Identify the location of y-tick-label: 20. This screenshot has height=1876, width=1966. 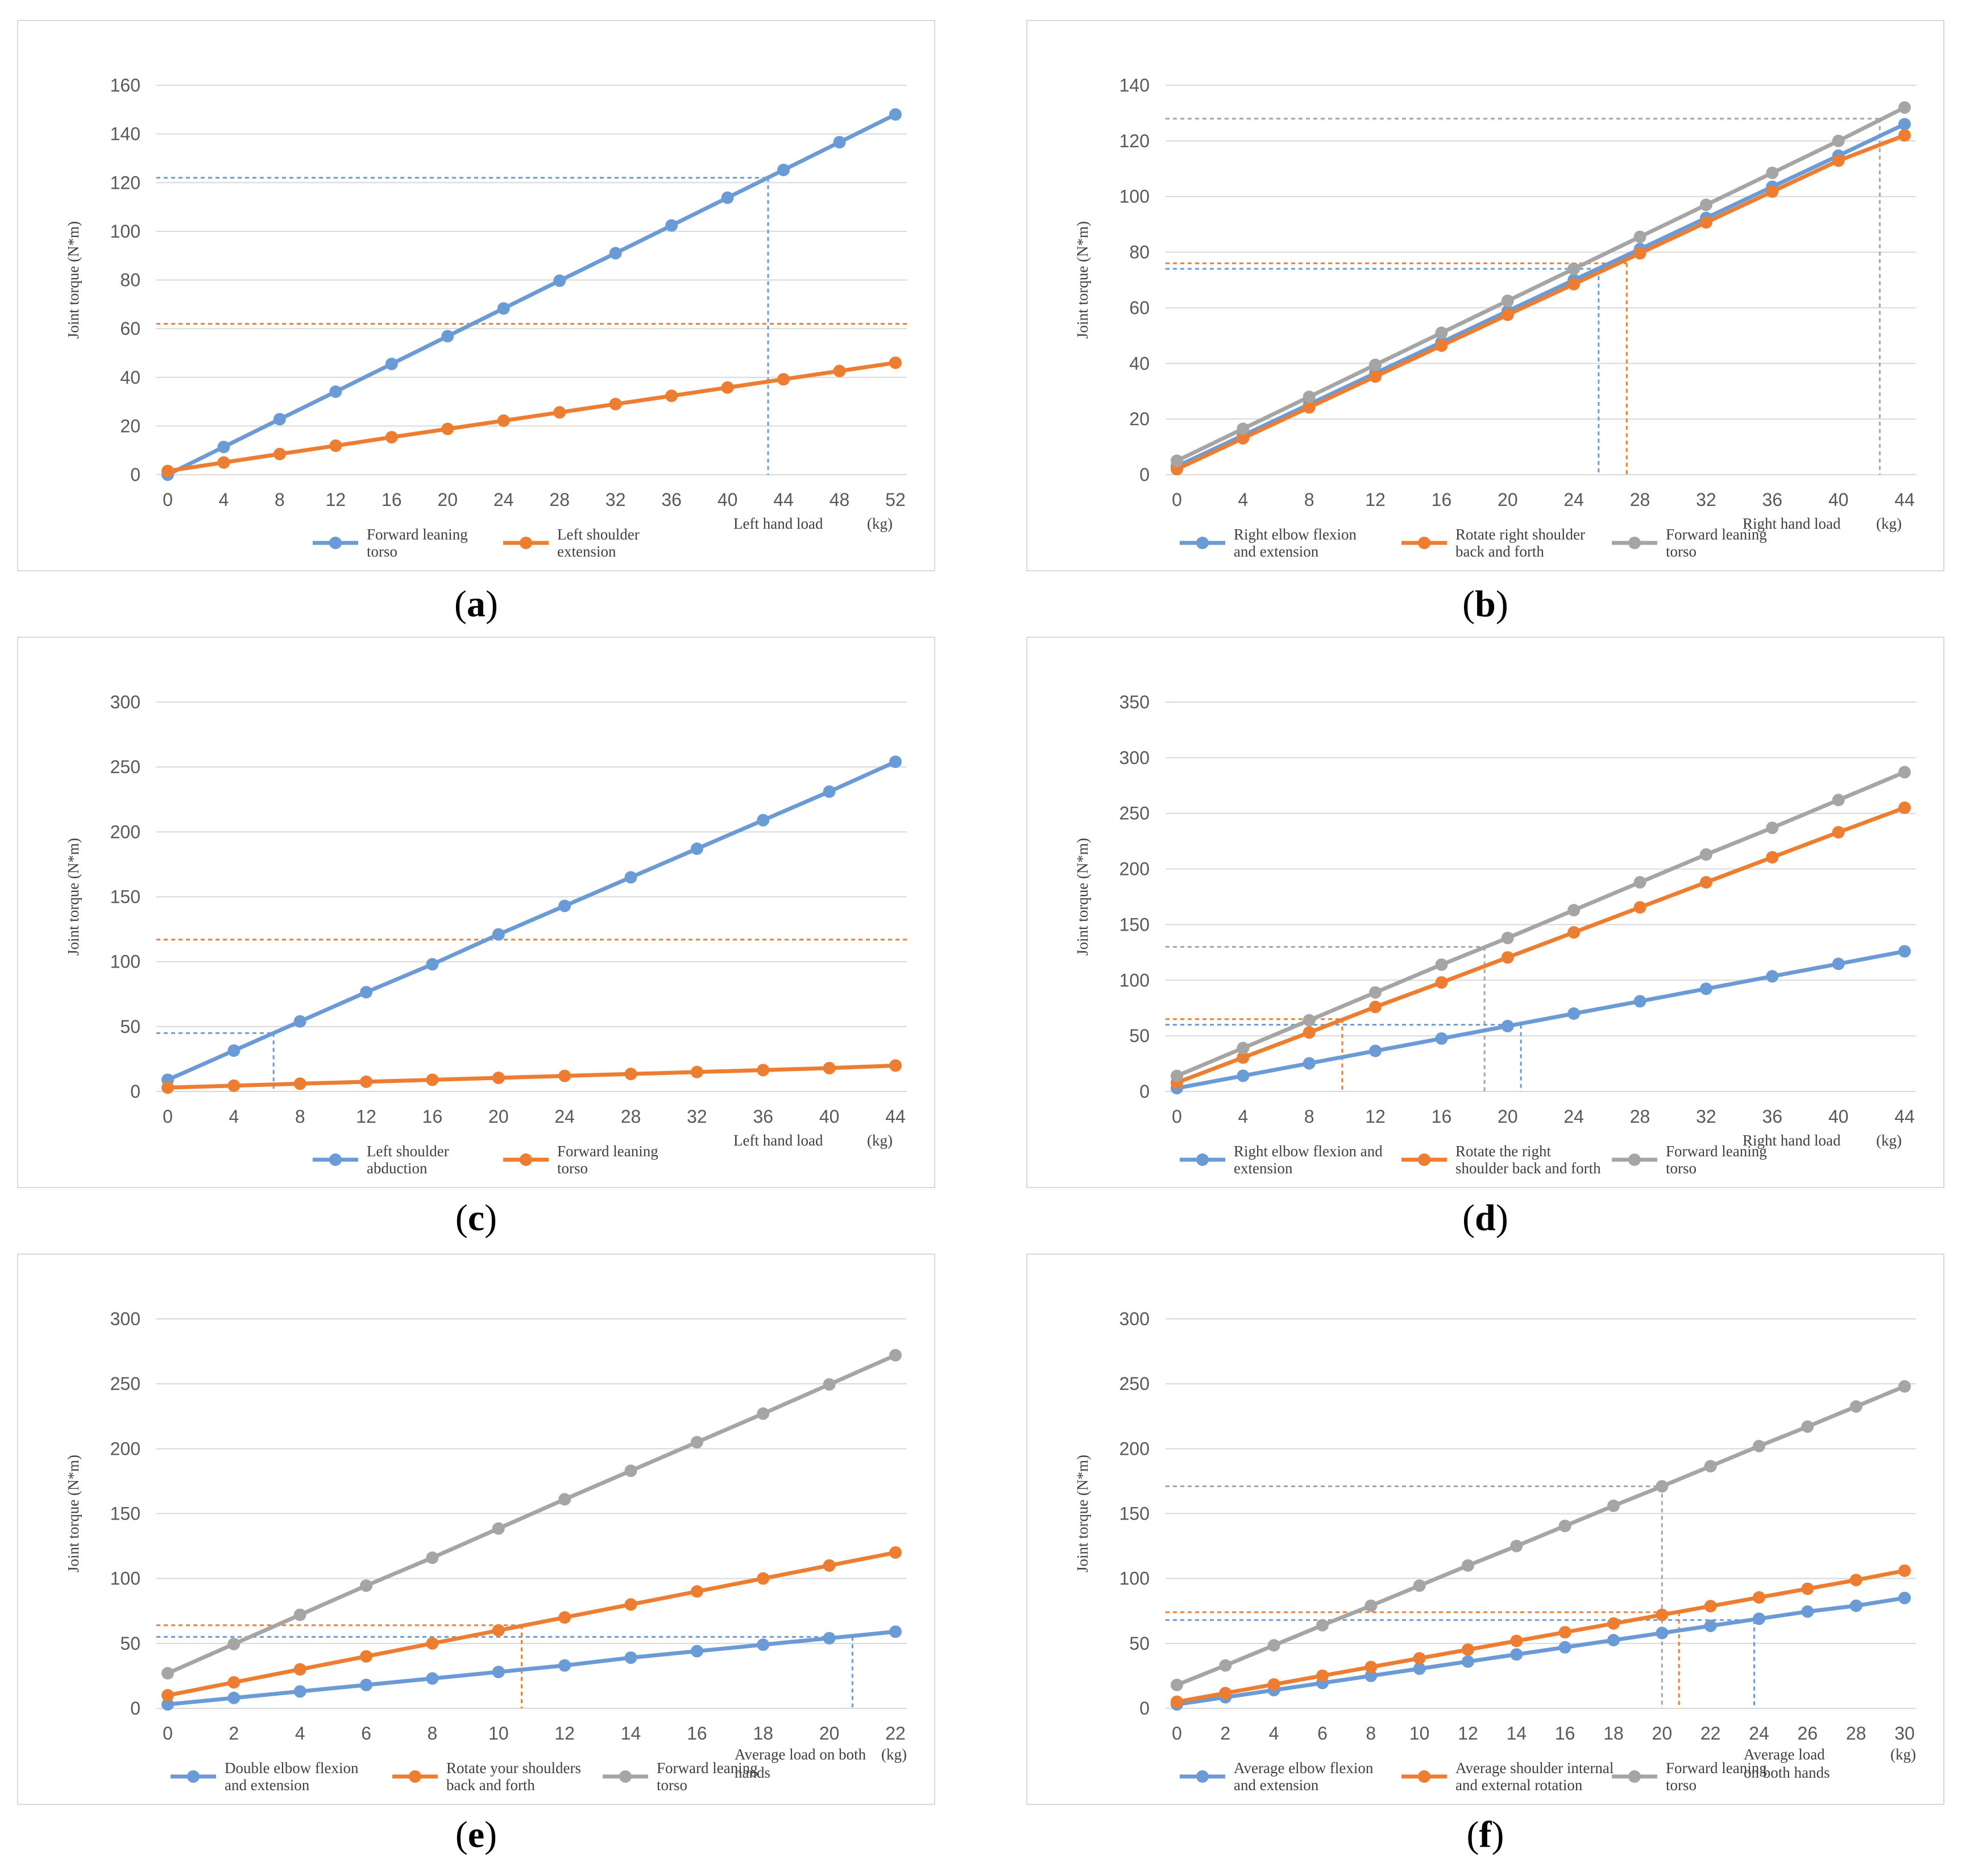
(130, 426).